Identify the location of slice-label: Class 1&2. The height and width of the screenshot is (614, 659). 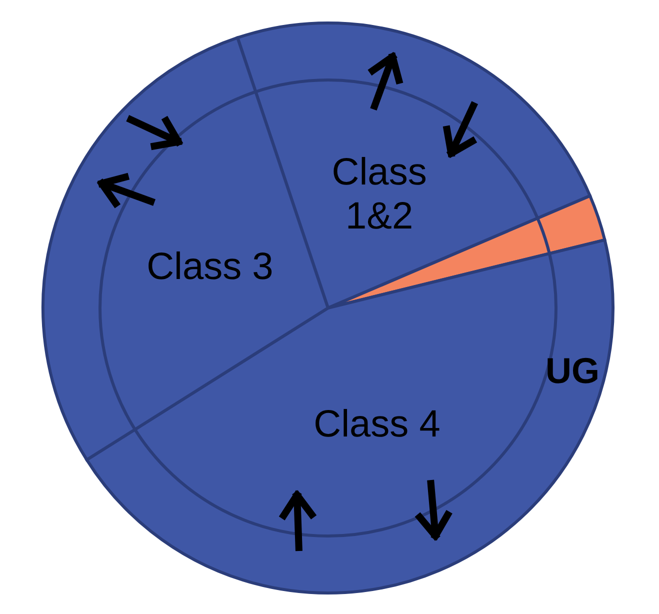
(379, 195).